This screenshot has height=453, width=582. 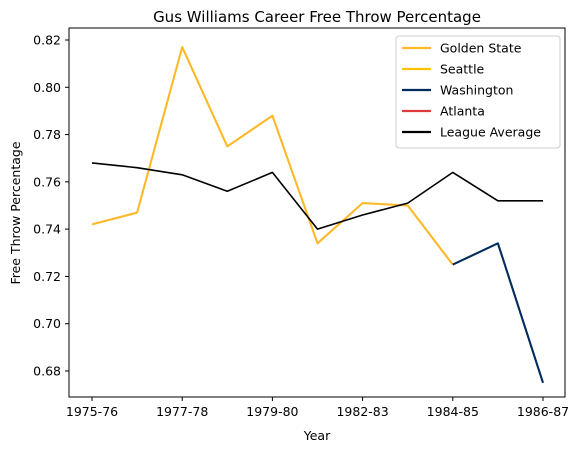 What do you see at coordinates (15, 212) in the screenshot?
I see `y-axis-label: Free Throw Percentage` at bounding box center [15, 212].